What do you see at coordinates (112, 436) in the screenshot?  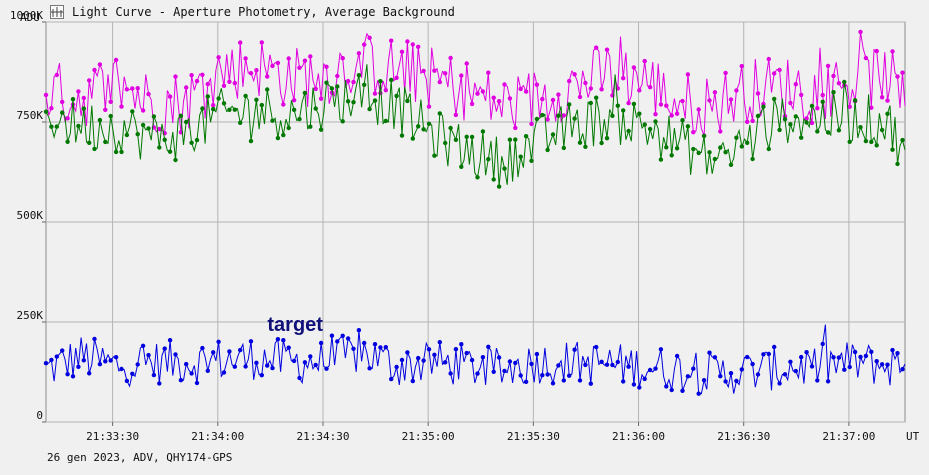 I see `x-tick-label: 21:33:30` at bounding box center [112, 436].